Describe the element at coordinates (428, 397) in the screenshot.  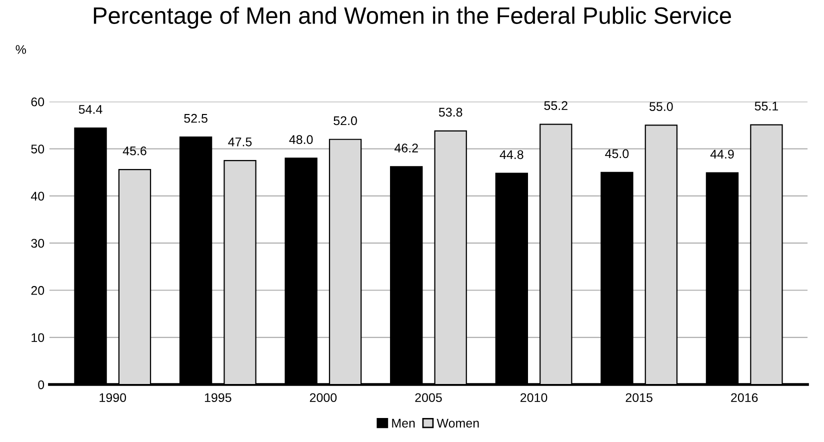
I see `x-tick-label: 2005` at that location.